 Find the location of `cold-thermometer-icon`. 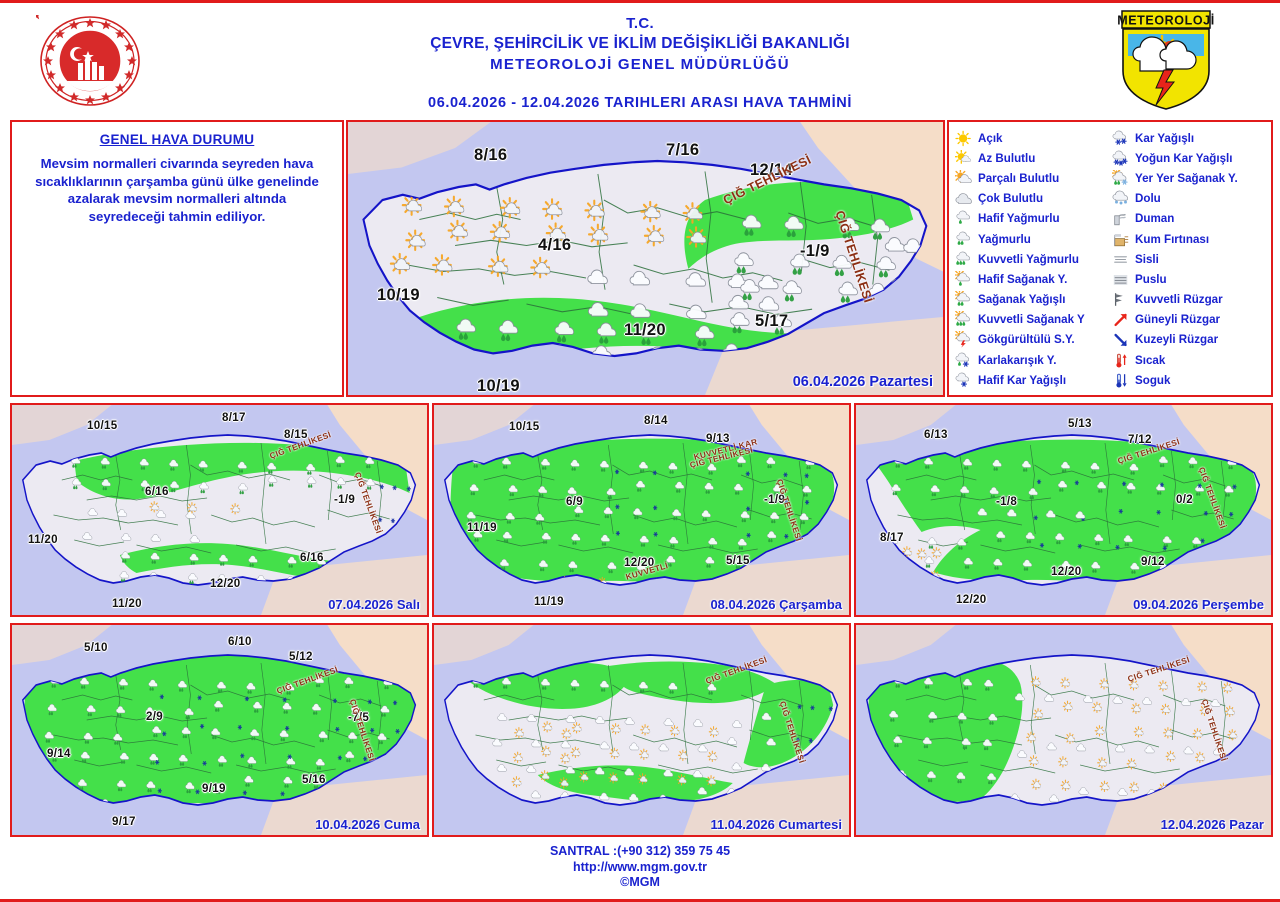

cold-thermometer-icon is located at coordinates (1121, 380).